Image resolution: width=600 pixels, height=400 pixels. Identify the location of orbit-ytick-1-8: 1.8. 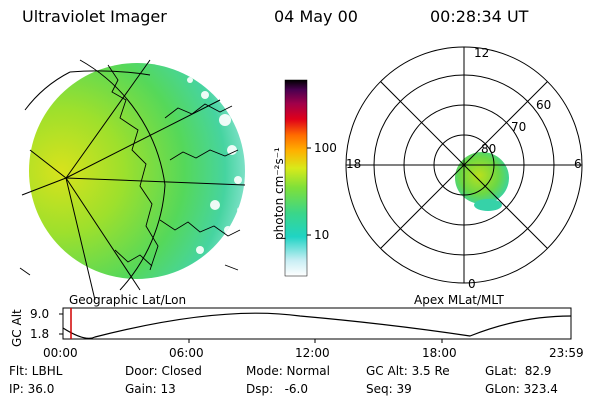
(40, 334).